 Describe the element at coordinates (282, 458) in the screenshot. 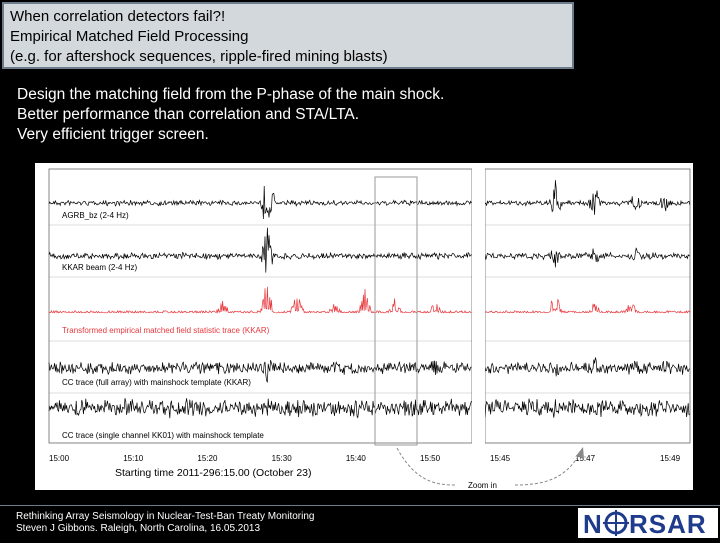

I see `left-tick-label: 15:30` at that location.